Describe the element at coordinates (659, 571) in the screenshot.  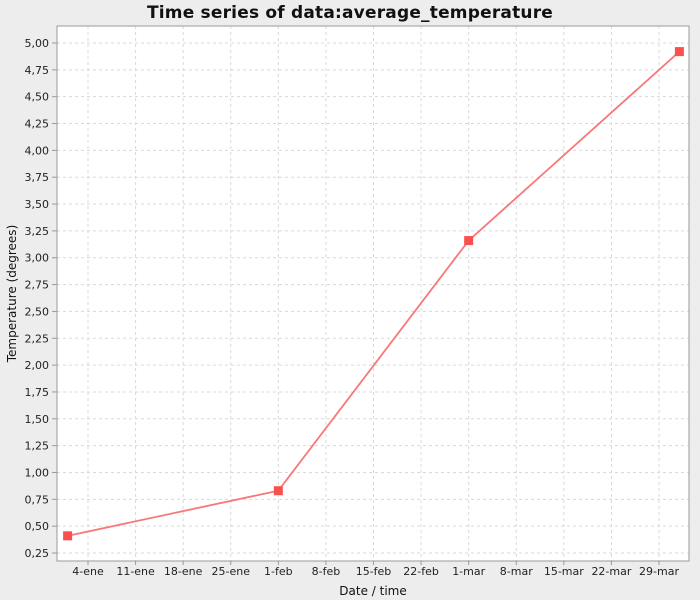
I see `x-tick-label: 29-mar` at that location.